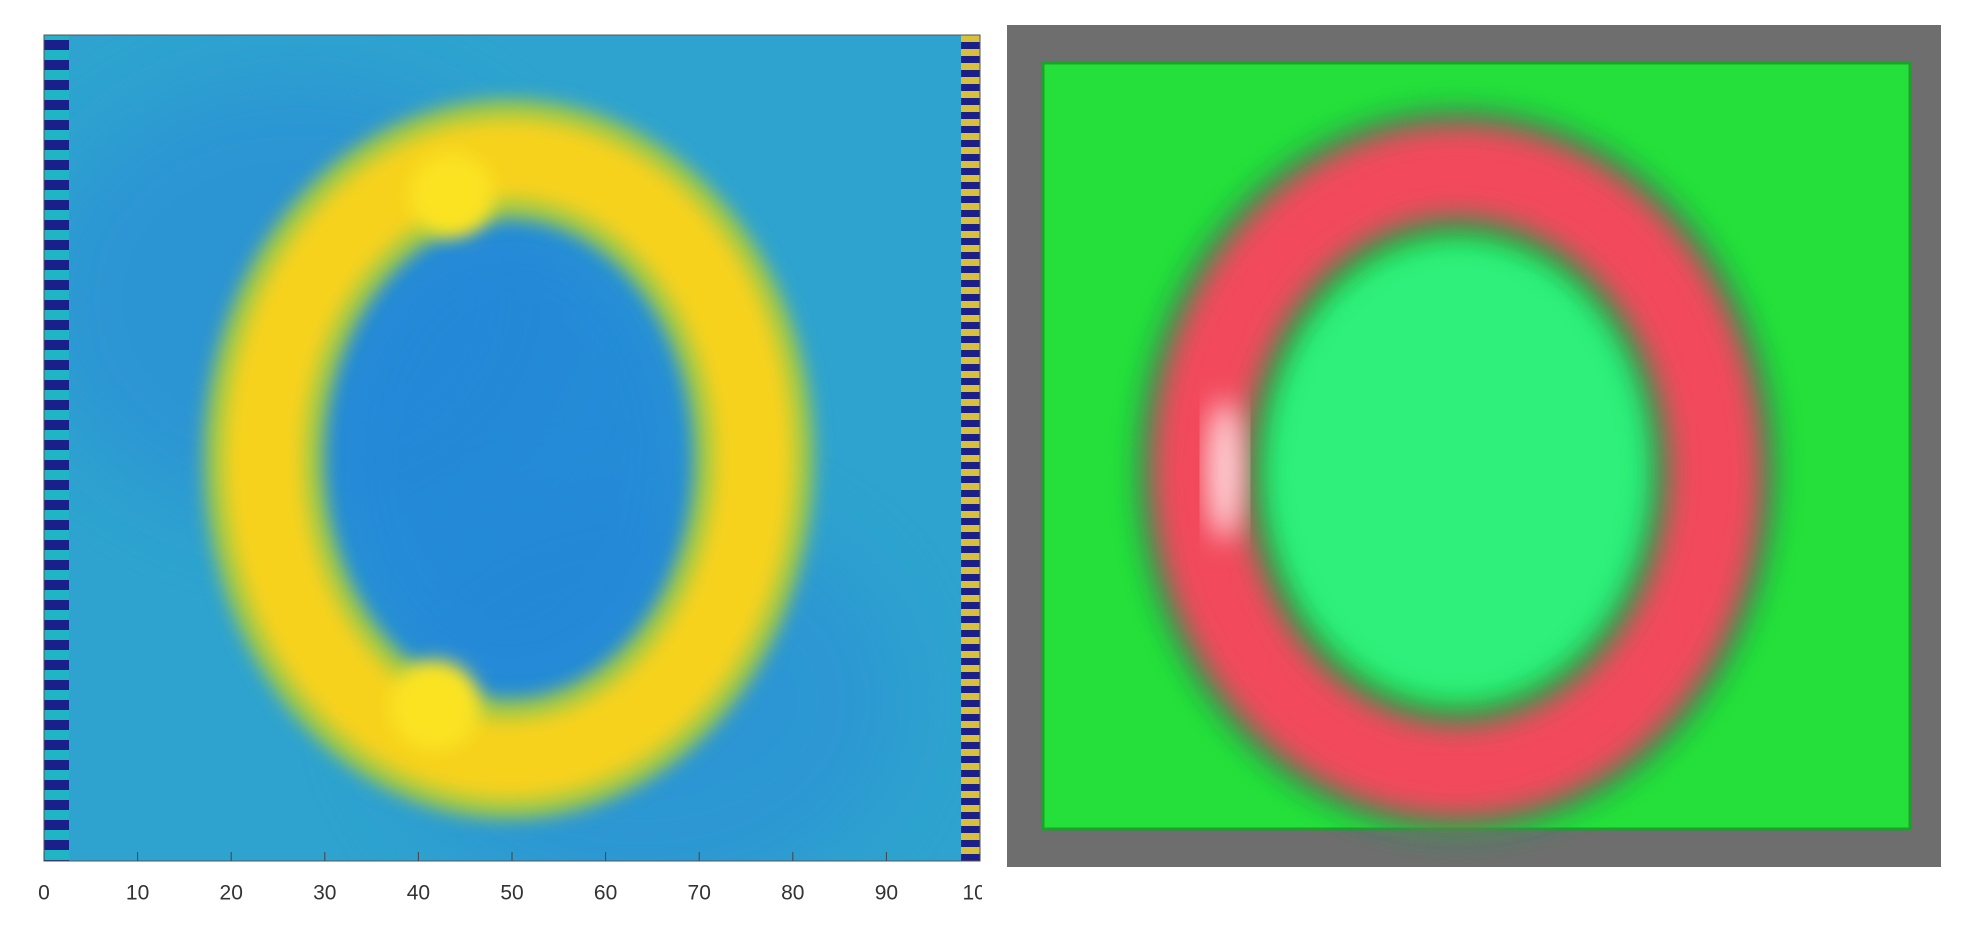  I want to click on x-tick-label: 80, so click(792, 893).